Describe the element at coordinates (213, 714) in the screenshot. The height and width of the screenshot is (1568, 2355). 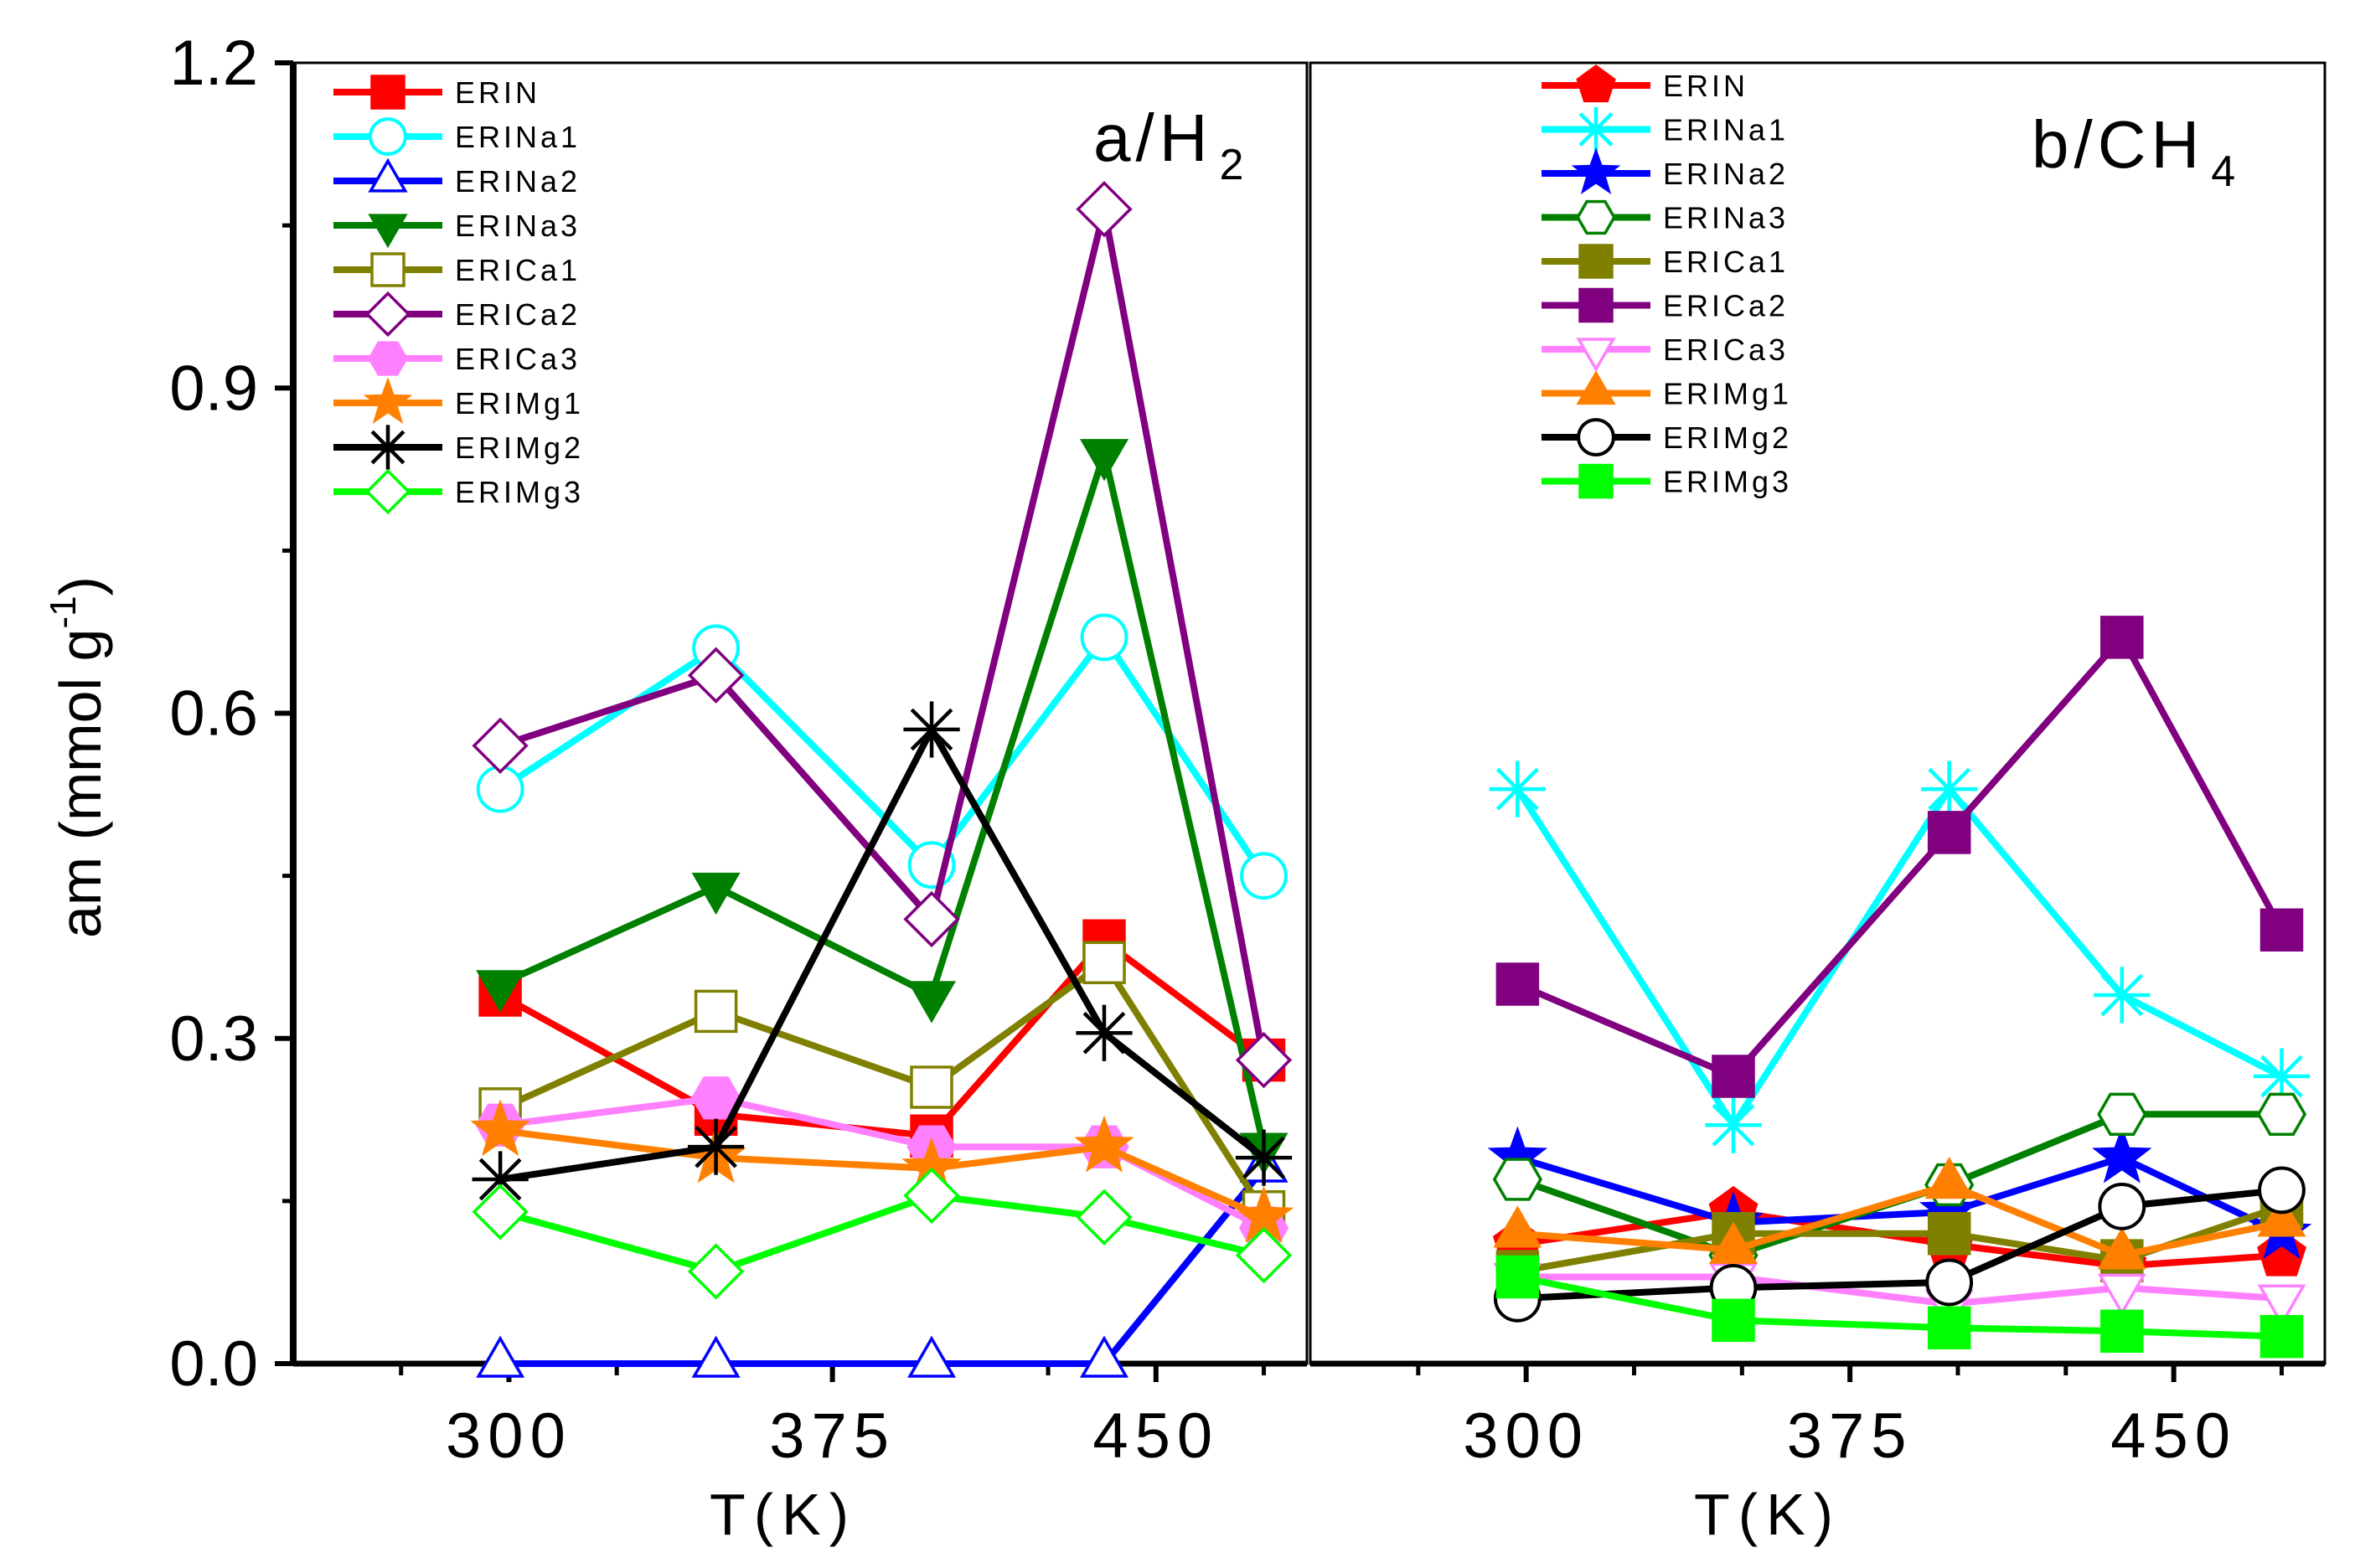
I see `y-tick-label: 0.6` at that location.